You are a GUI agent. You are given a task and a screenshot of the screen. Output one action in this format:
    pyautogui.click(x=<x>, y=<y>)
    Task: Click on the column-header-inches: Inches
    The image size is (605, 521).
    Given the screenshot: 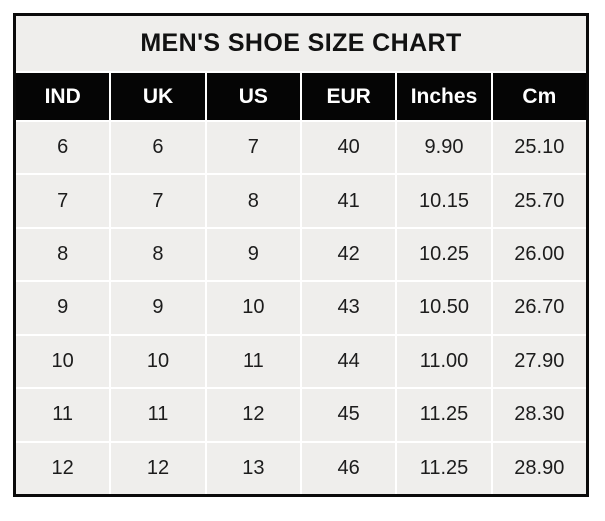 What is the action you would take?
    pyautogui.click(x=444, y=96)
    